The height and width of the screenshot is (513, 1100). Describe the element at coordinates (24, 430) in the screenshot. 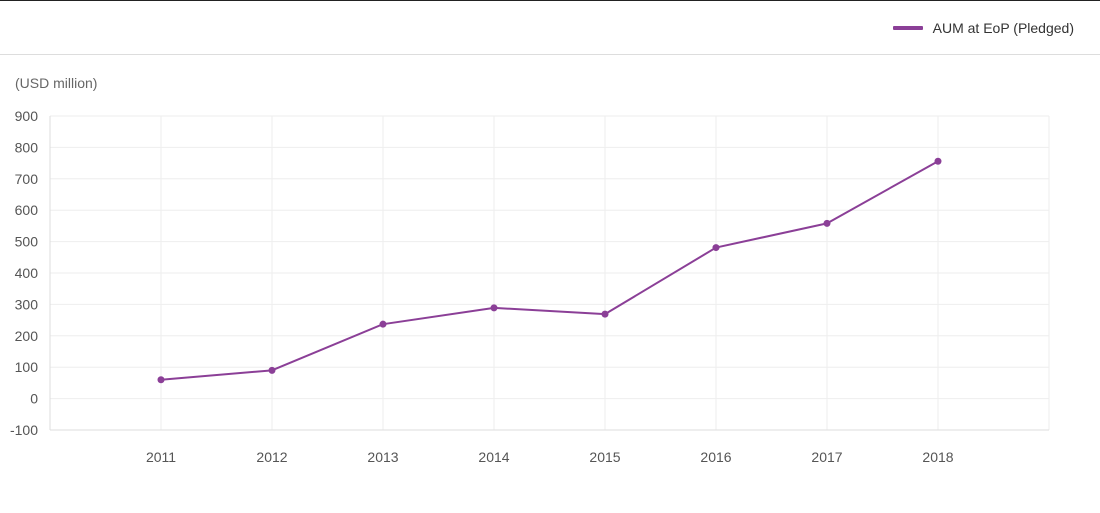

I see `y-tick-label: -100` at that location.